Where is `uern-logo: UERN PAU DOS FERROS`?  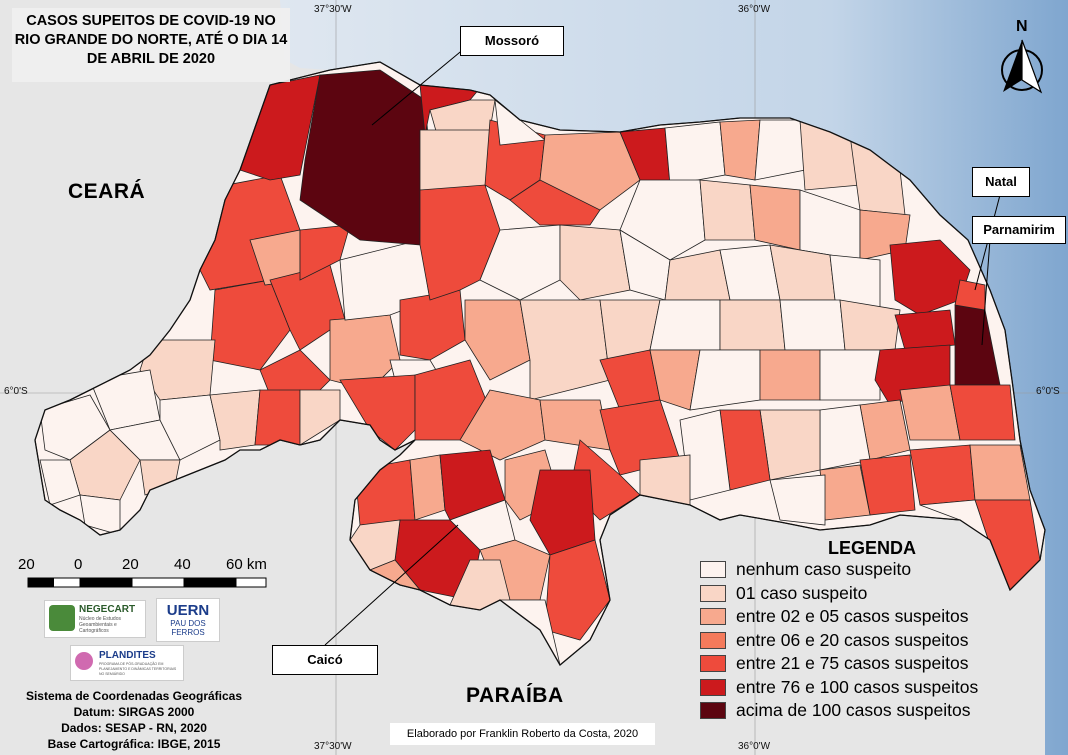 uern-logo: UERN PAU DOS FERROS is located at coordinates (188, 620).